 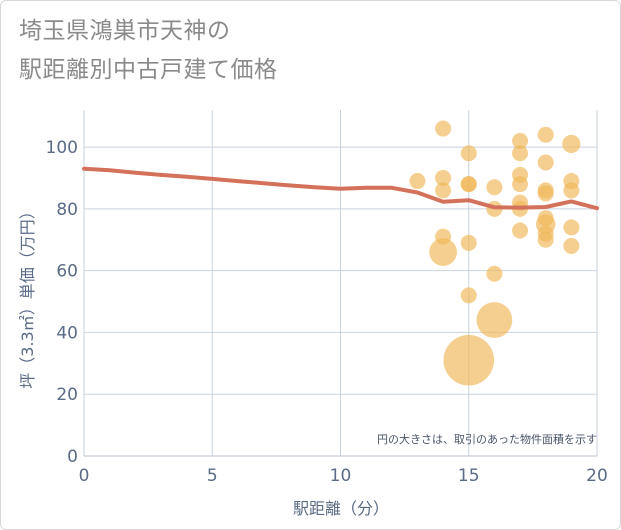 I want to click on x-tick-label: 10, so click(x=341, y=476).